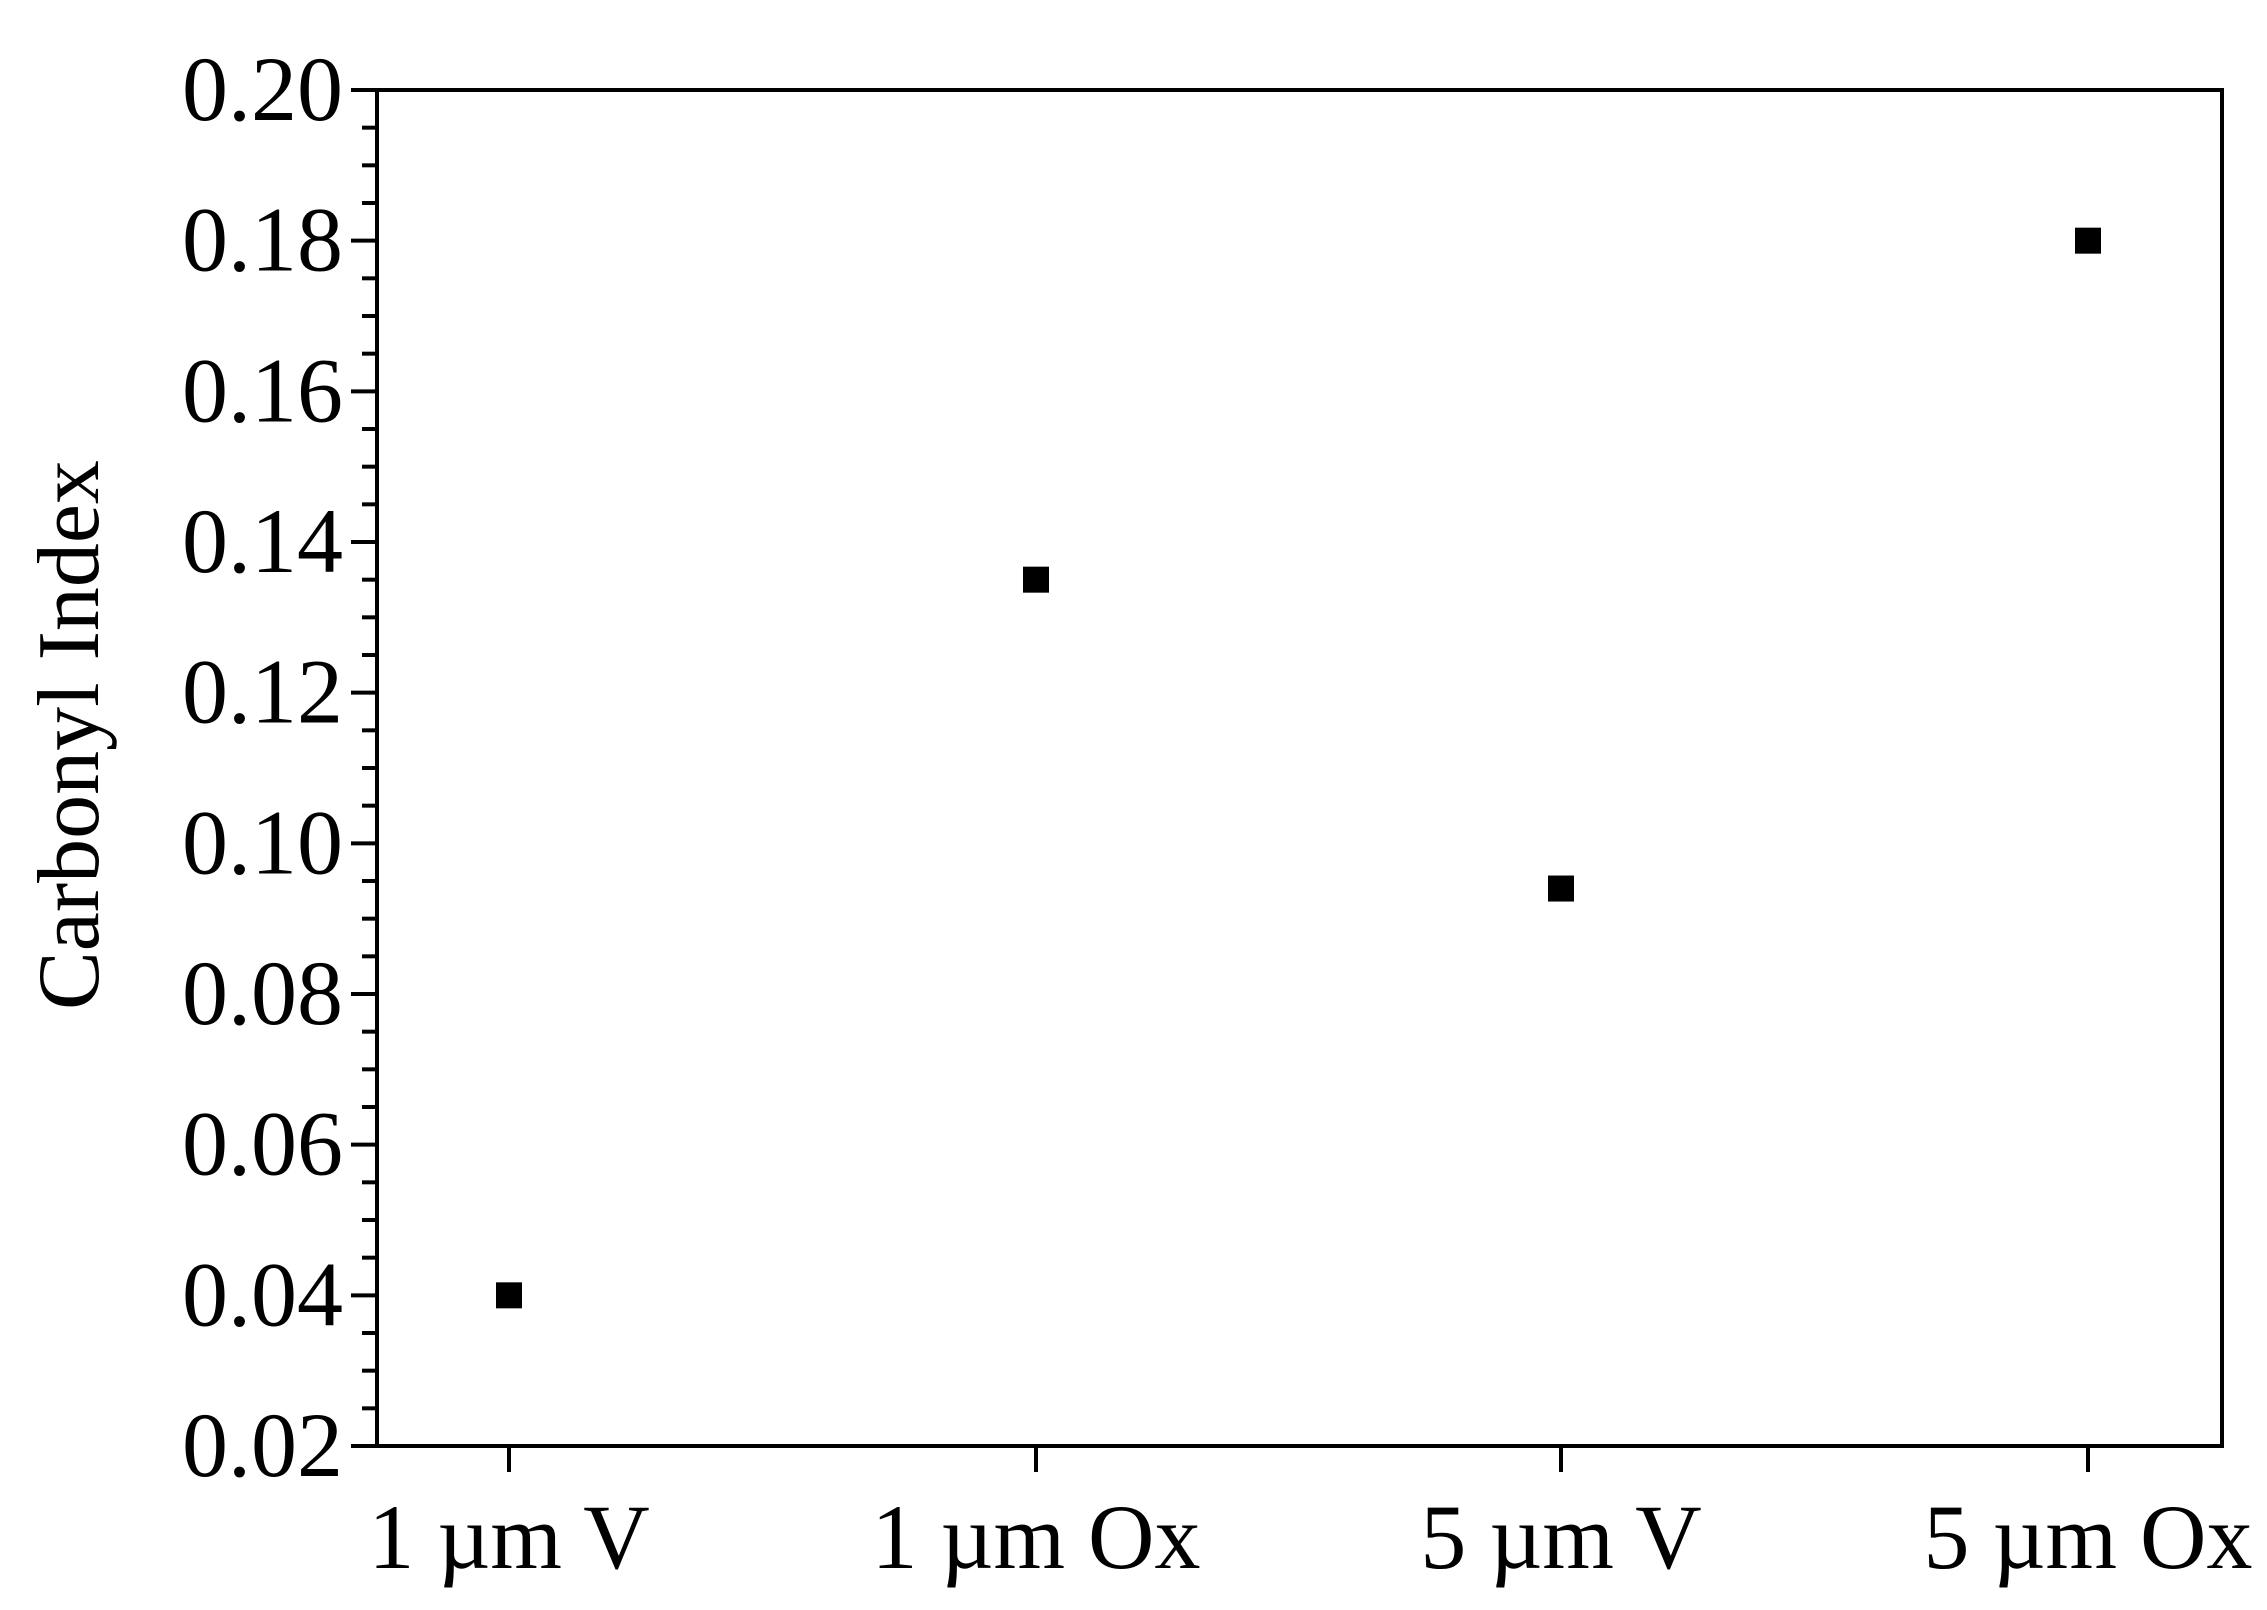 This screenshot has height=1610, width=2267. What do you see at coordinates (69, 735) in the screenshot?
I see `y-axis-label: Carbonyl Index` at bounding box center [69, 735].